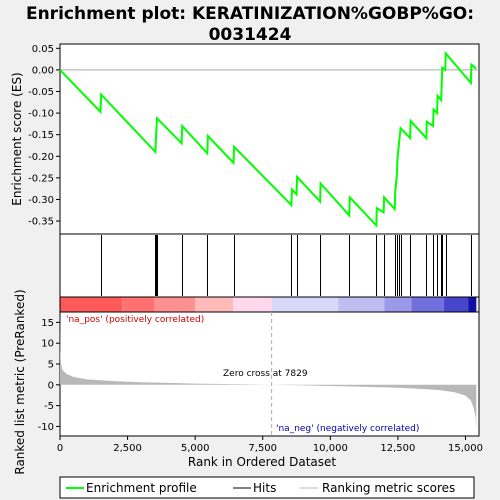  I want to click on es-y-tick-label: -0.35, so click(41, 222).